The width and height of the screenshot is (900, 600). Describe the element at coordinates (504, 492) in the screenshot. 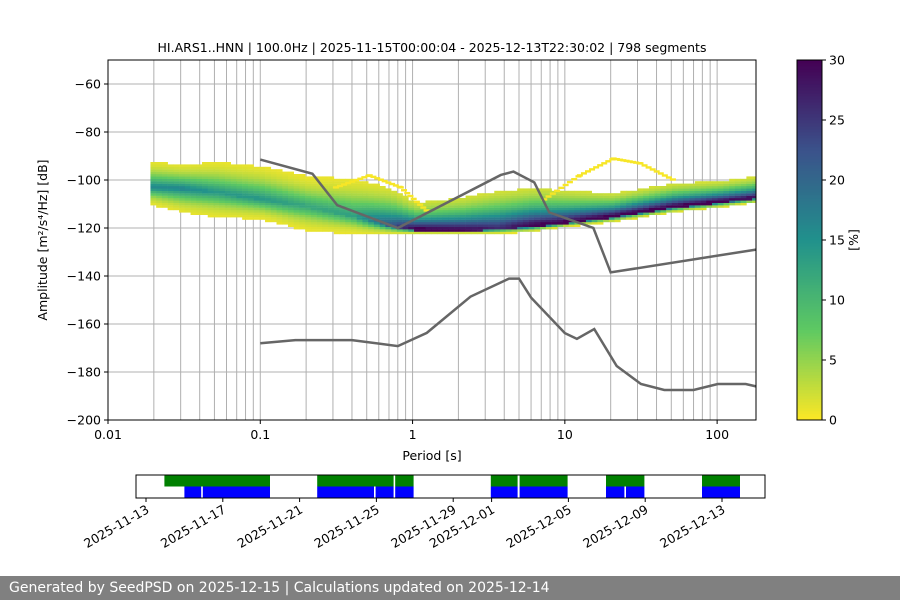

I see `availability-blue-bar` at that location.